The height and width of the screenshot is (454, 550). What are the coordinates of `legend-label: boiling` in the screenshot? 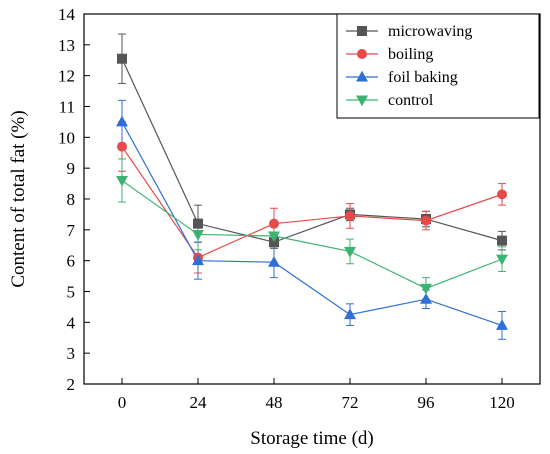 It's located at (410, 54).